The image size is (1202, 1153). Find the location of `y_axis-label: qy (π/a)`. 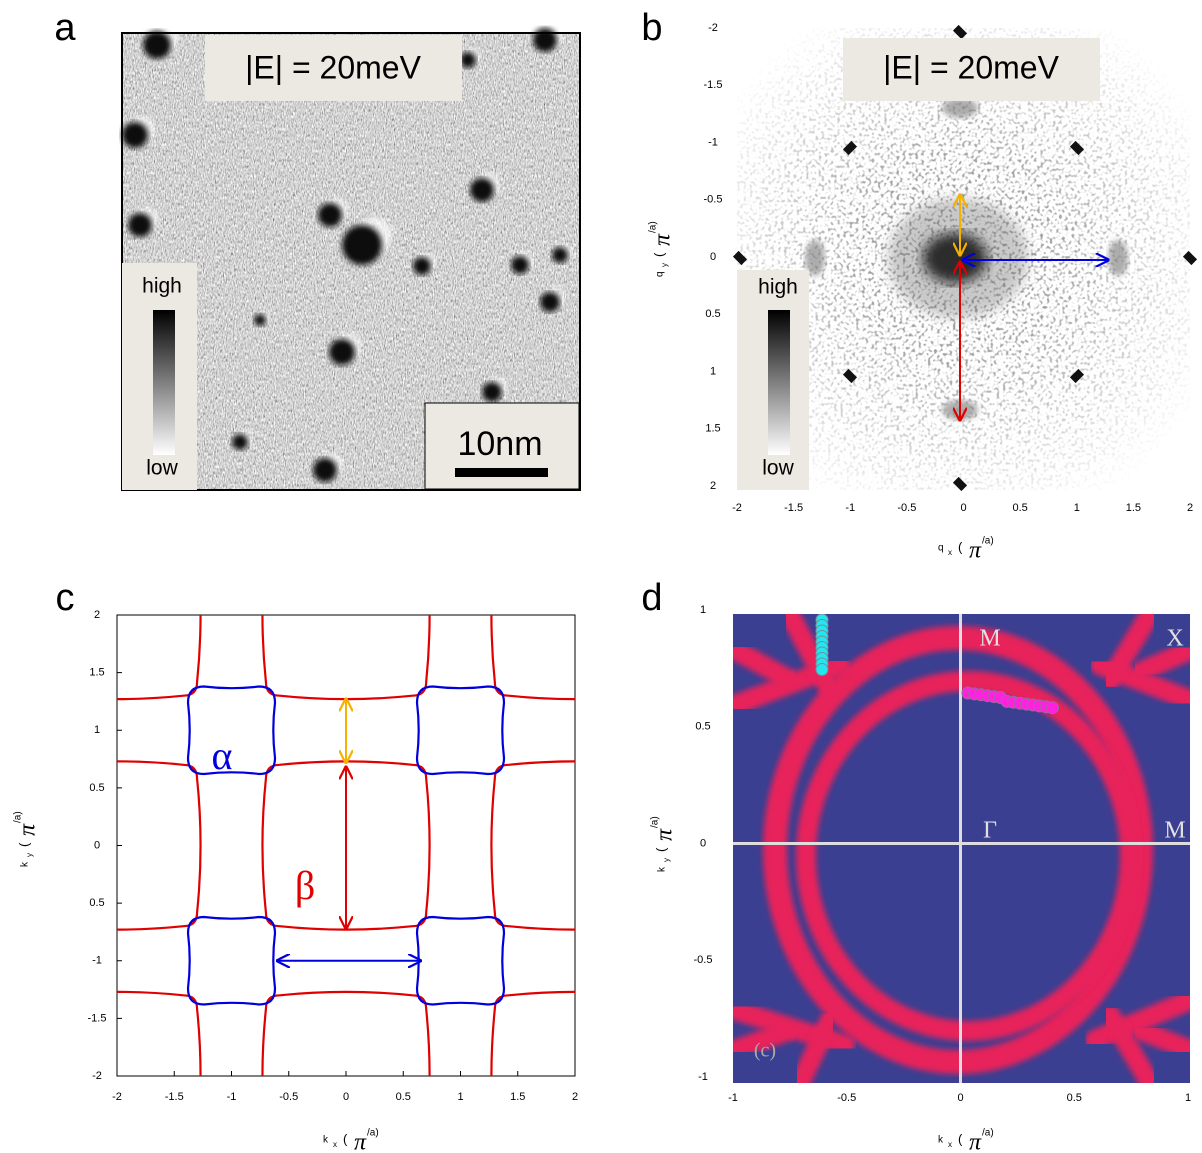

y_axis-label: qy (π/a) is located at coordinates (662, 249).